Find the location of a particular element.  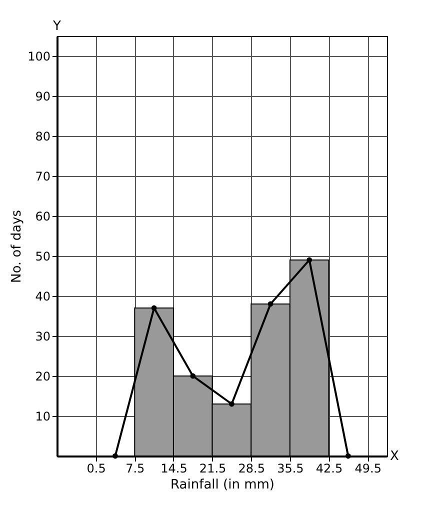

y-axis-title: No. of days is located at coordinates (17, 247).